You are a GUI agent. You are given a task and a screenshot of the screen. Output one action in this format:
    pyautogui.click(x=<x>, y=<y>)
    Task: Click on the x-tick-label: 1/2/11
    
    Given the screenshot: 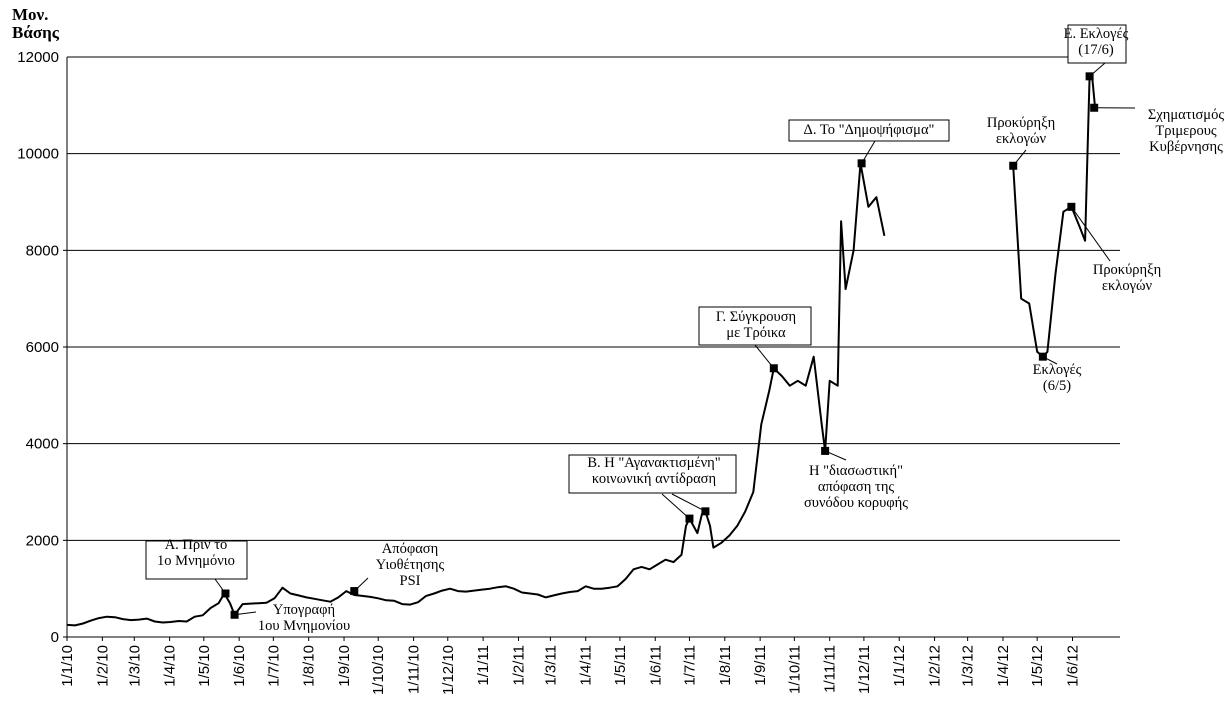 What is the action you would take?
    pyautogui.click(x=518, y=665)
    